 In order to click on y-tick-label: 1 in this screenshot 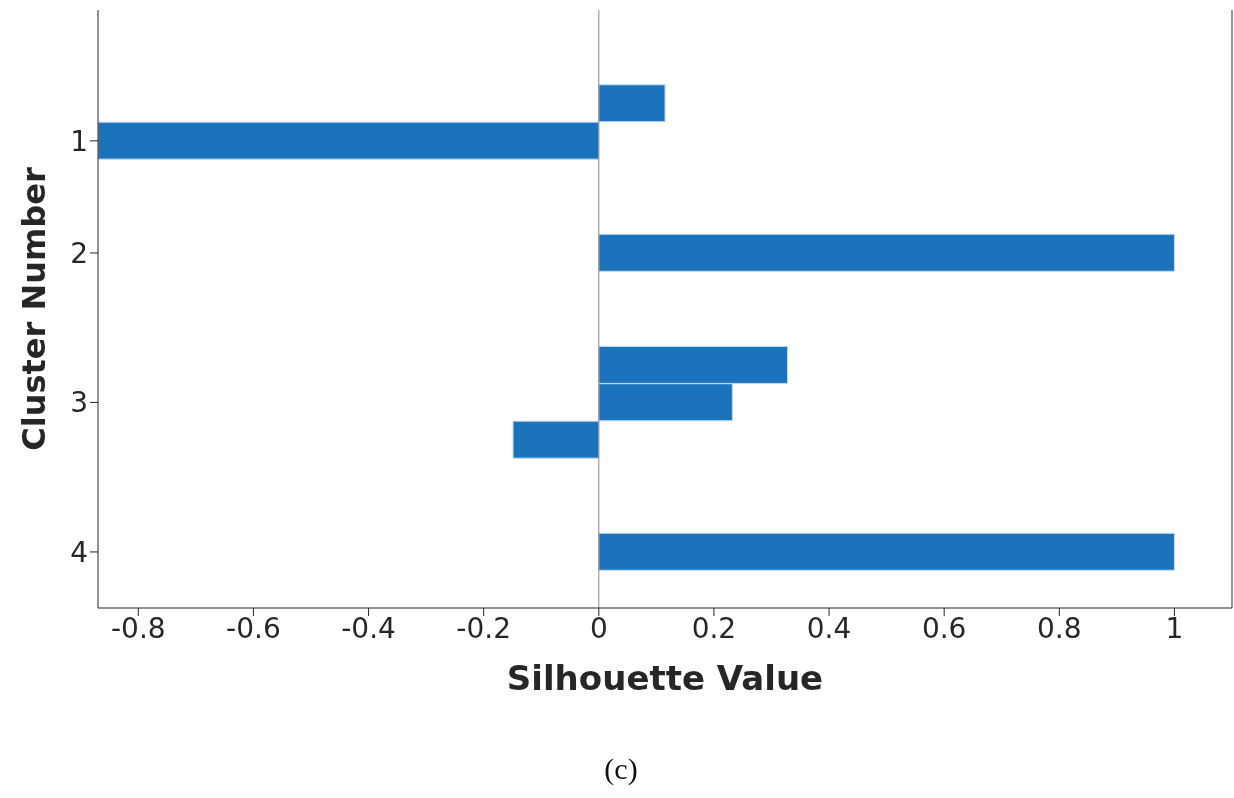, I will do `click(79, 141)`.